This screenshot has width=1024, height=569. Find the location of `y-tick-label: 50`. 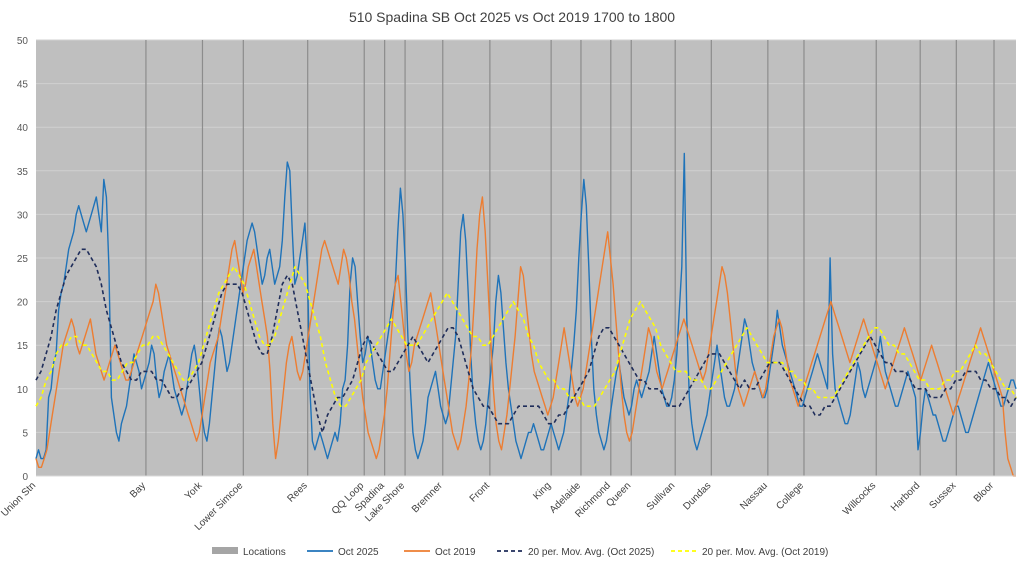

y-tick-label: 50 is located at coordinates (23, 41).